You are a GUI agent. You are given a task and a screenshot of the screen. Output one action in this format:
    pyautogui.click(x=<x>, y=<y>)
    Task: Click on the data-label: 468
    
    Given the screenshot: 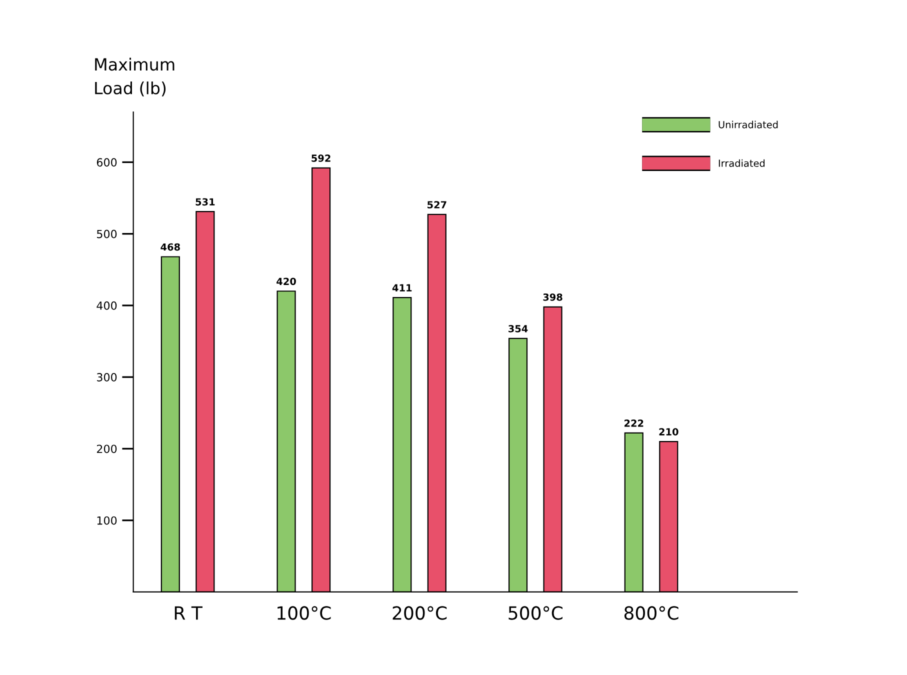 What is the action you would take?
    pyautogui.click(x=170, y=247)
    